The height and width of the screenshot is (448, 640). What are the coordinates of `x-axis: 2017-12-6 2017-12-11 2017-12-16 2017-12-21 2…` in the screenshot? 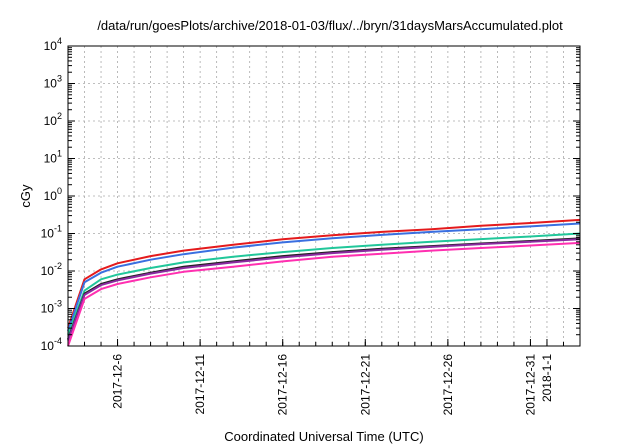 It's located at (324, 377).